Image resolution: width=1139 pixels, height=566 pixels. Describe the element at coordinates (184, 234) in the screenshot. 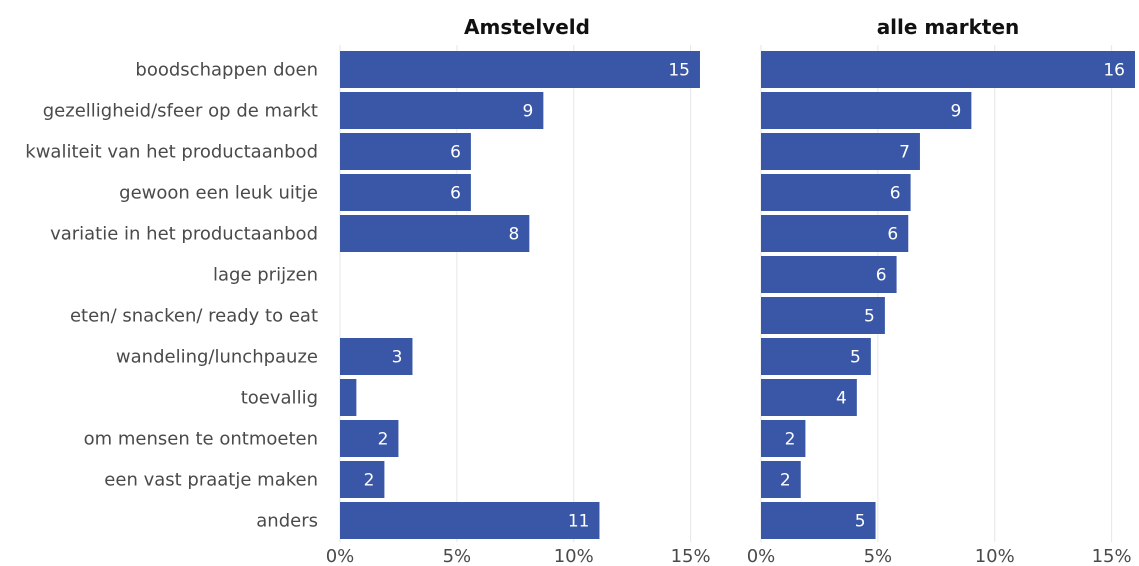

I see `category-label: variatie in het productaanbod` at that location.